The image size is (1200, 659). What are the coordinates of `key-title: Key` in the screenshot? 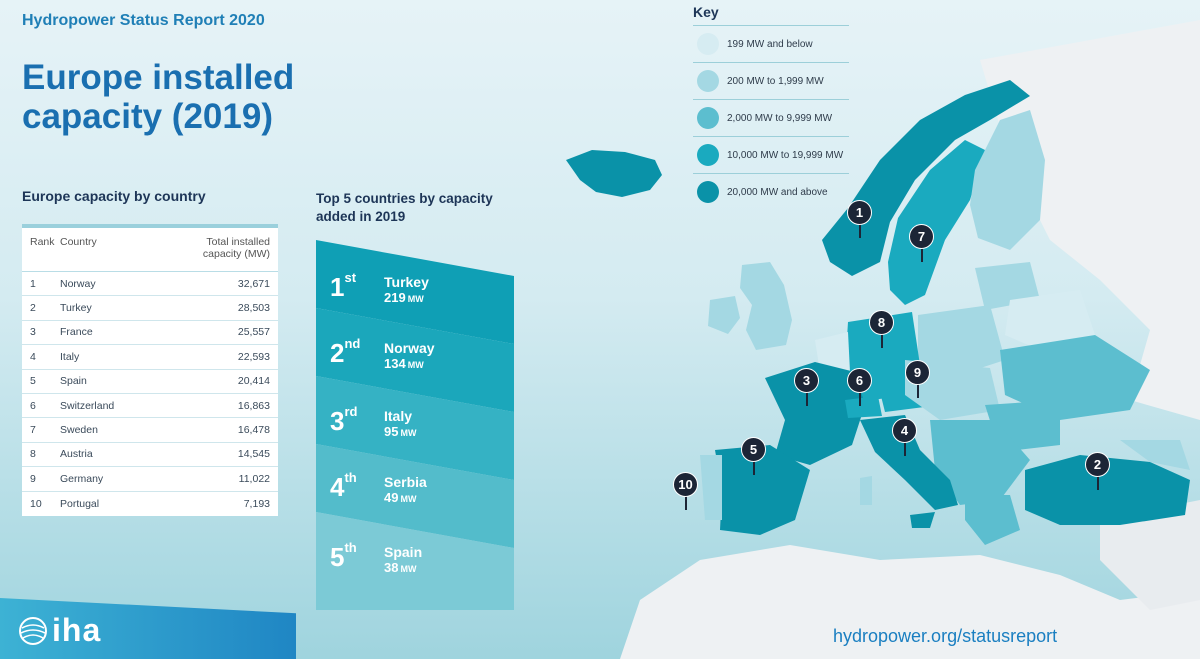 It's located at (706, 12).